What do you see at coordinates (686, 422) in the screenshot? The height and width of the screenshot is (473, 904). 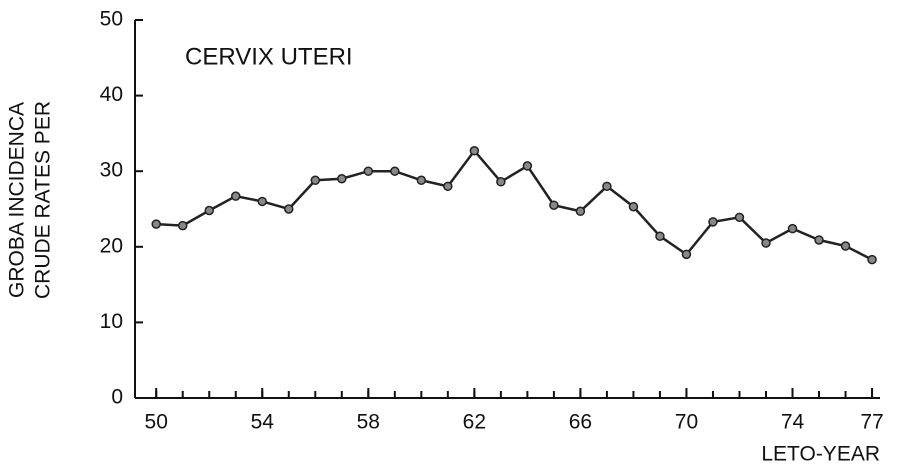 I see `x-tick-label: 70` at bounding box center [686, 422].